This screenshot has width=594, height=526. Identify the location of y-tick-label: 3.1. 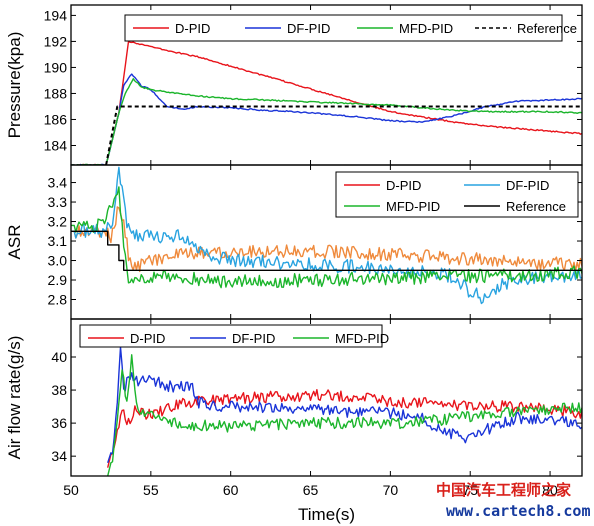
(58, 241).